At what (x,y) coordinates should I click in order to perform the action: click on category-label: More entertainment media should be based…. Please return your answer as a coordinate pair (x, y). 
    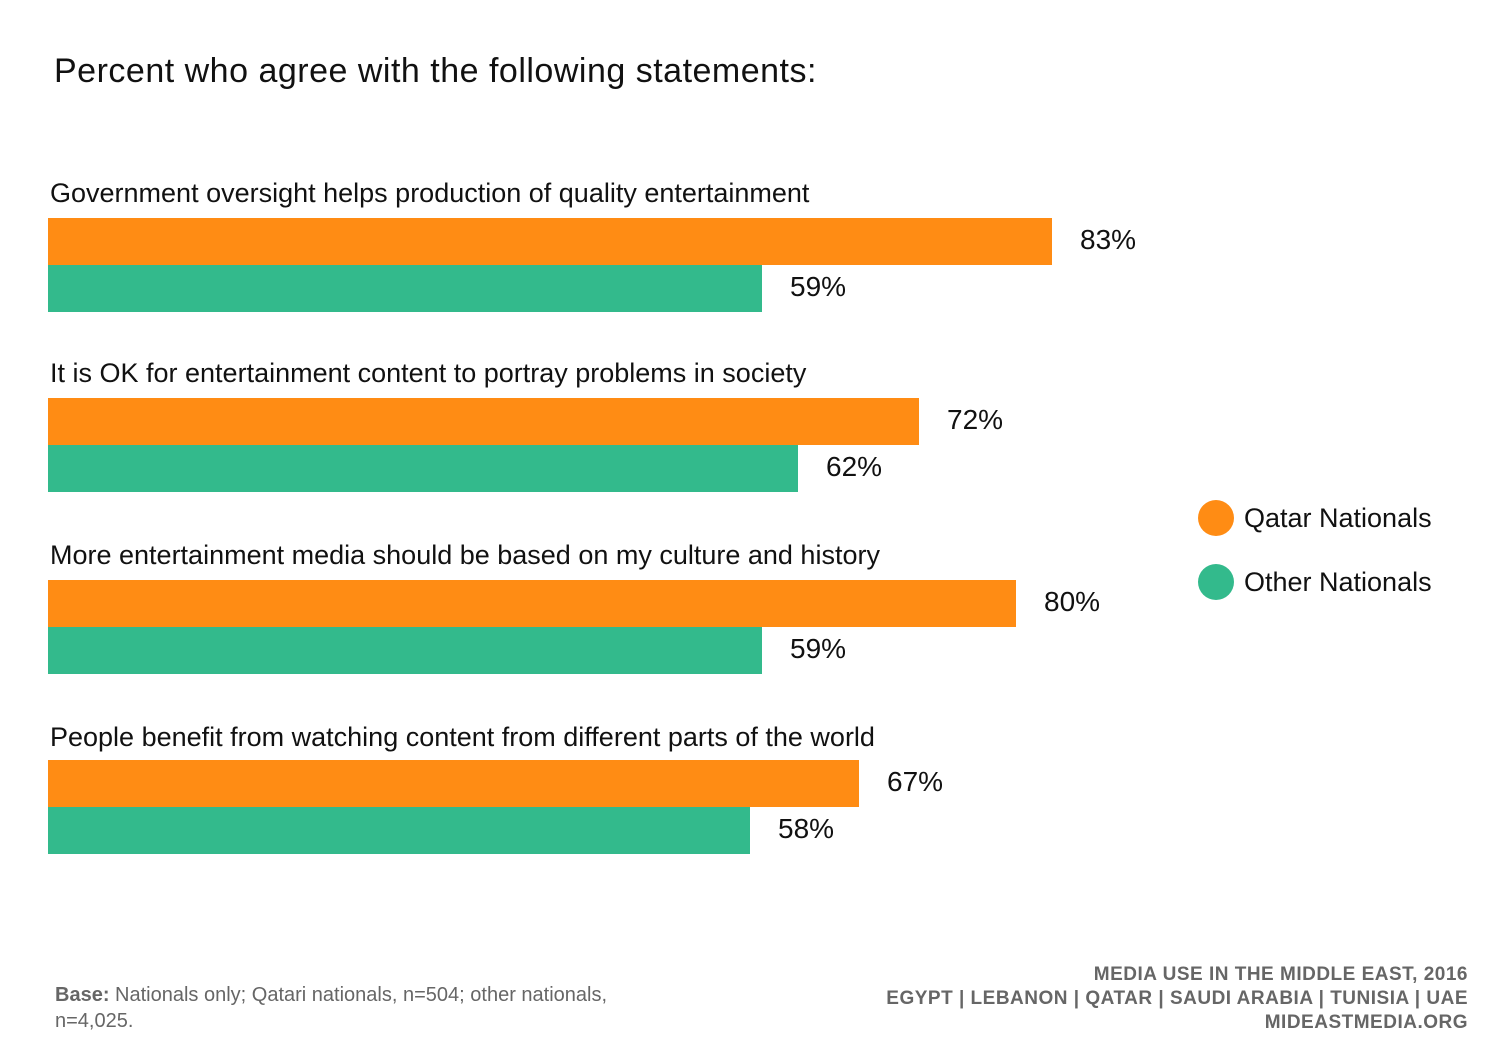
    Looking at the image, I should click on (465, 555).